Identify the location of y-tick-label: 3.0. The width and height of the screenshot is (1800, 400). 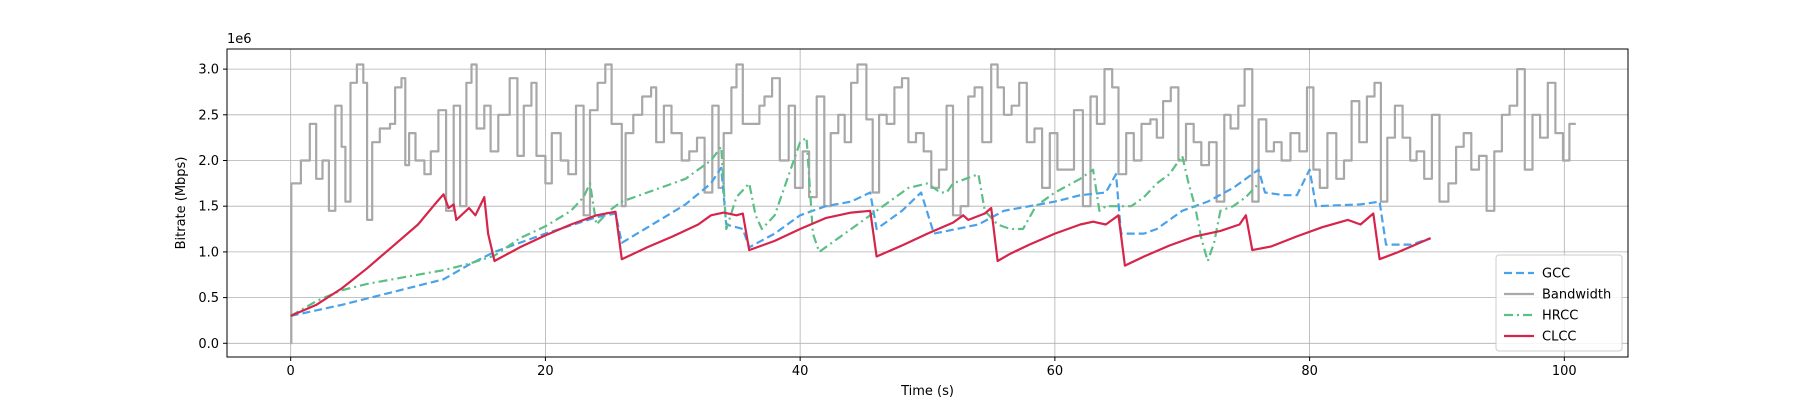
(208, 70).